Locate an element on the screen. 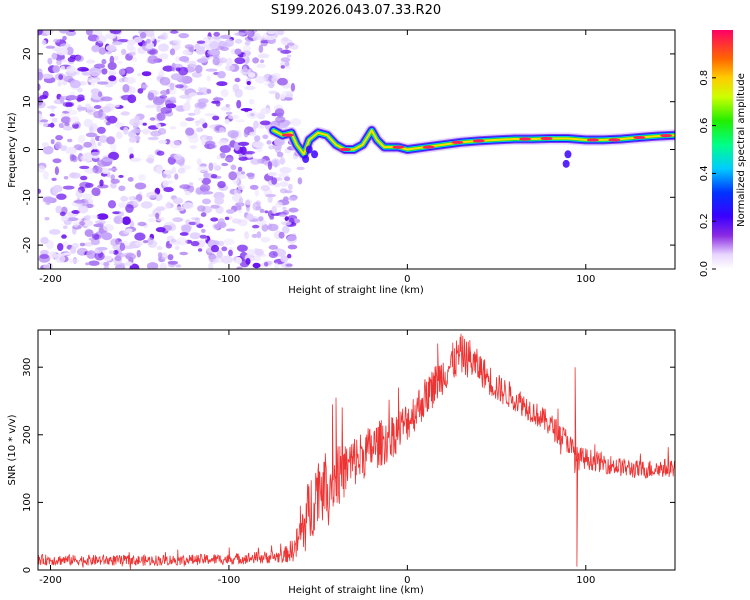 The width and height of the screenshot is (750, 600). x-tick-label: 0 is located at coordinates (407, 279).